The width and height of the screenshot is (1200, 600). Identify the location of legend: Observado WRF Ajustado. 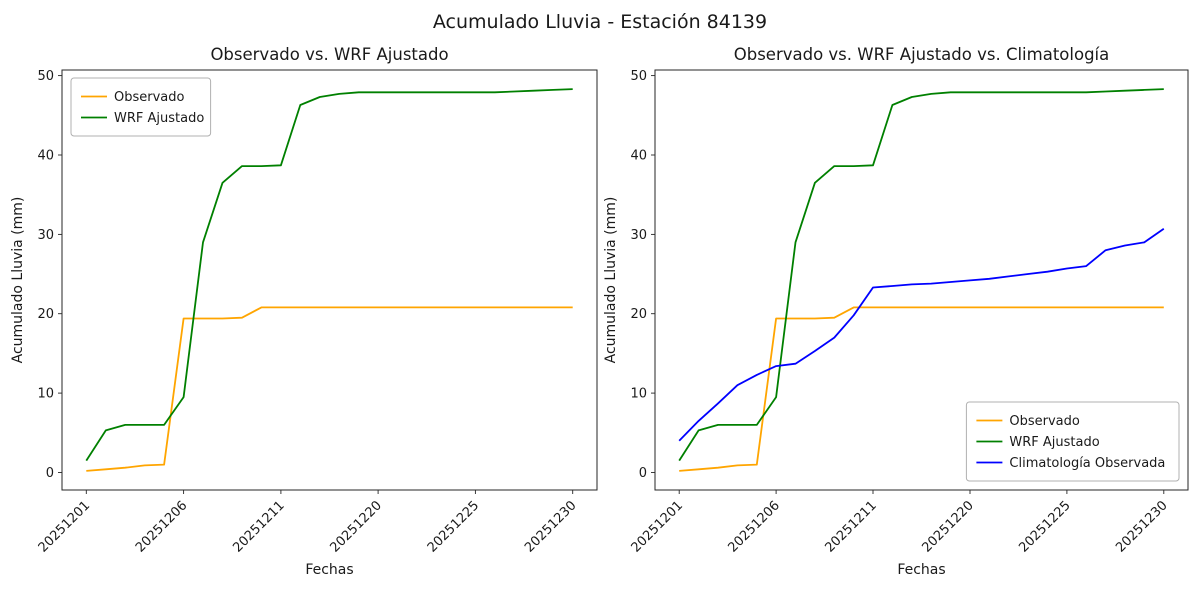
(141, 107).